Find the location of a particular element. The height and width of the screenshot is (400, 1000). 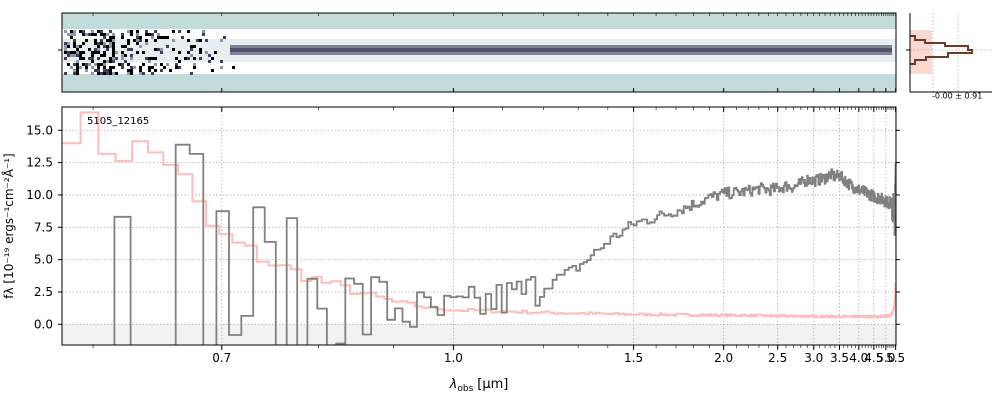

profile-curve is located at coordinates (941, 50).